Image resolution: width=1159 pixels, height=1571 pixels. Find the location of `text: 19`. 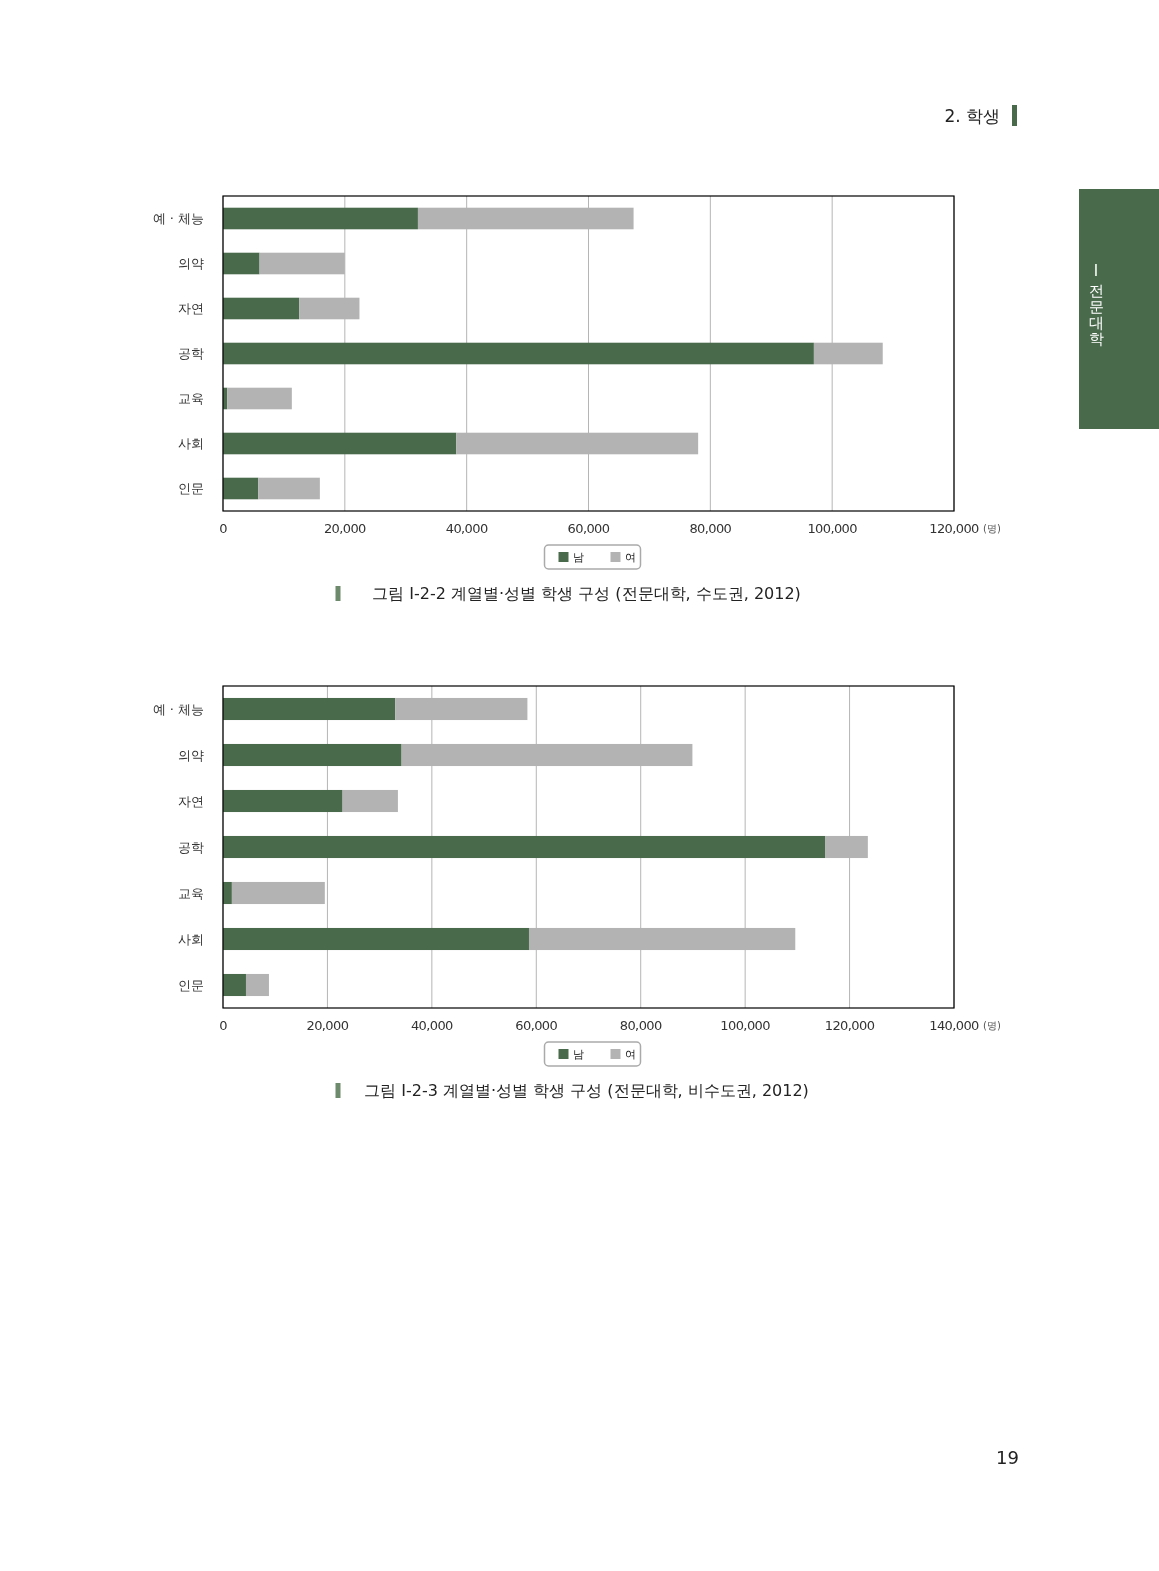

text: 19 is located at coordinates (1007, 1457).